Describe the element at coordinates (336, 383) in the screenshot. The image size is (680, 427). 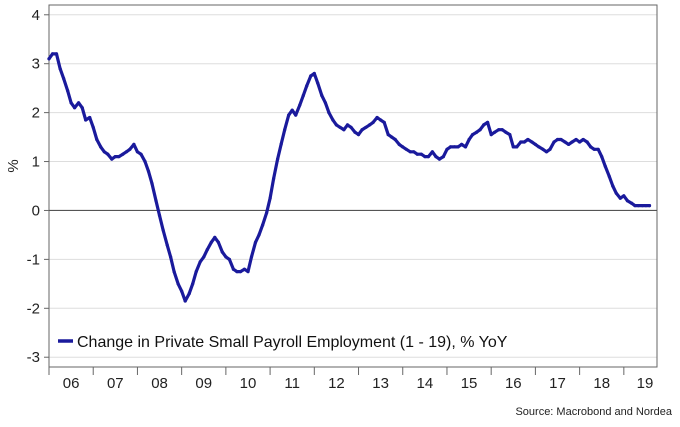
I see `x-tick-label: 12` at that location.